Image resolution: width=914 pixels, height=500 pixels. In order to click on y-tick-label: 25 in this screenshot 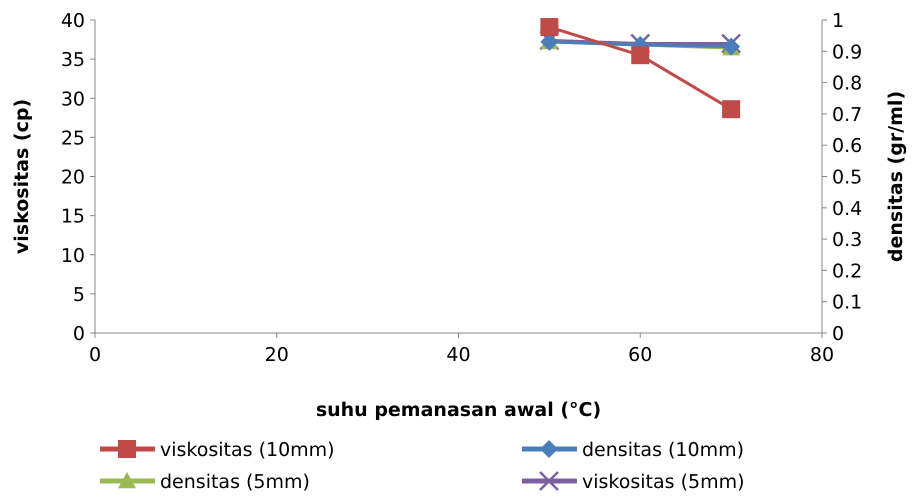, I will do `click(72, 138)`.